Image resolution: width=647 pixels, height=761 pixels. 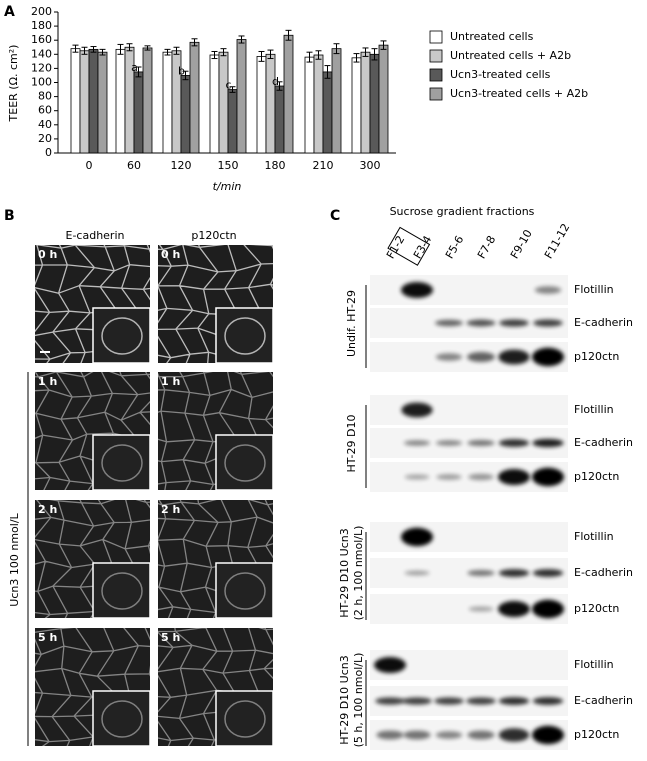 I want to click on blot-strip, so click(x=469, y=537).